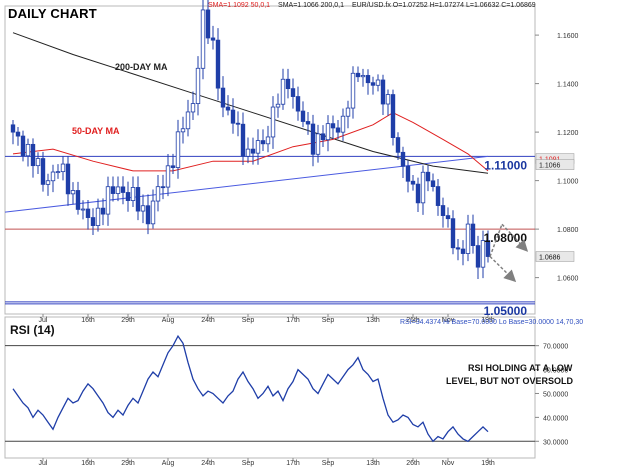  Describe the element at coordinates (168, 320) in the screenshot. I see `x-tick-label: Aug` at that location.